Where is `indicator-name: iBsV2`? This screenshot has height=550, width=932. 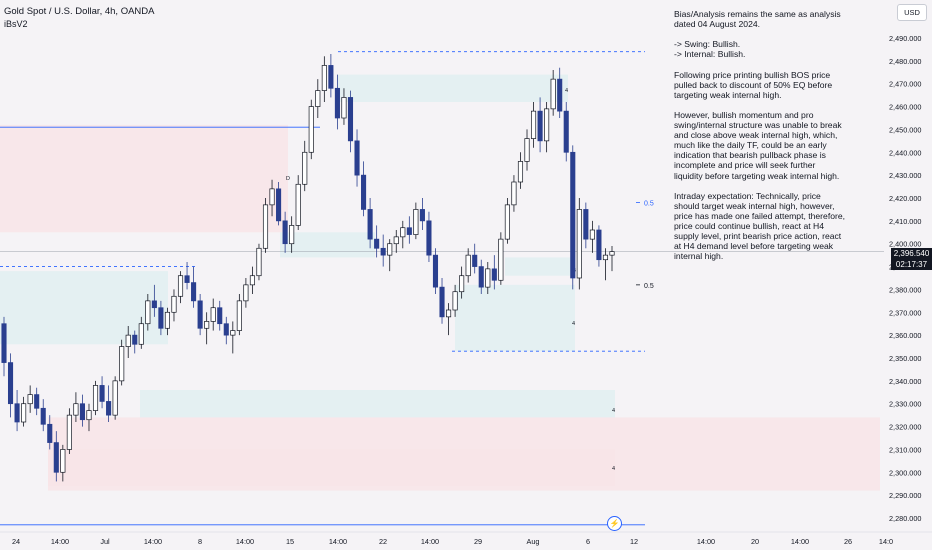 indicator-name: iBsV2 is located at coordinates (16, 24).